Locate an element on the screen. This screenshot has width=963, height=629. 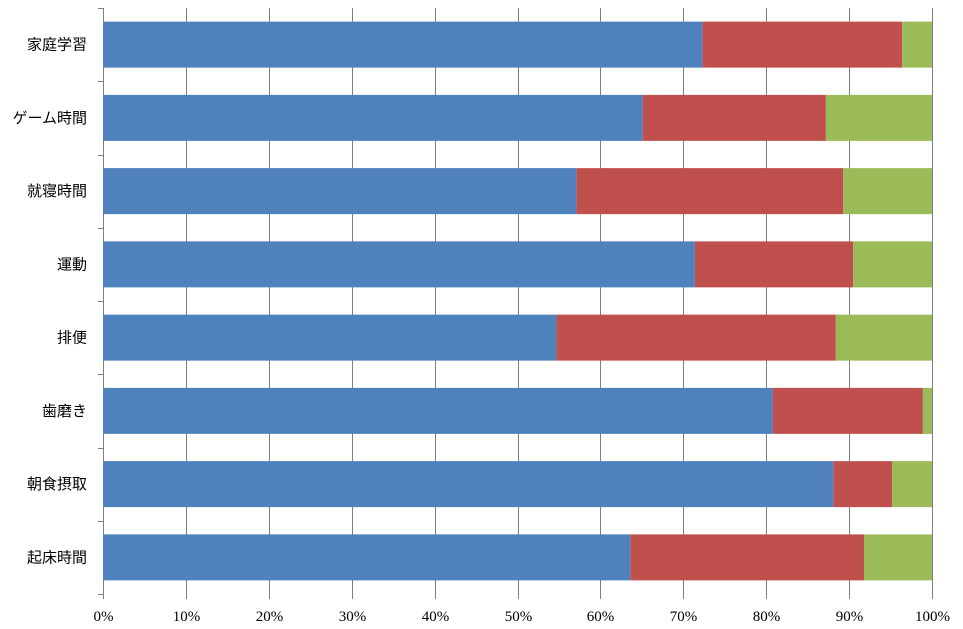
x-tick-label-0: 0% is located at coordinates (104, 617).